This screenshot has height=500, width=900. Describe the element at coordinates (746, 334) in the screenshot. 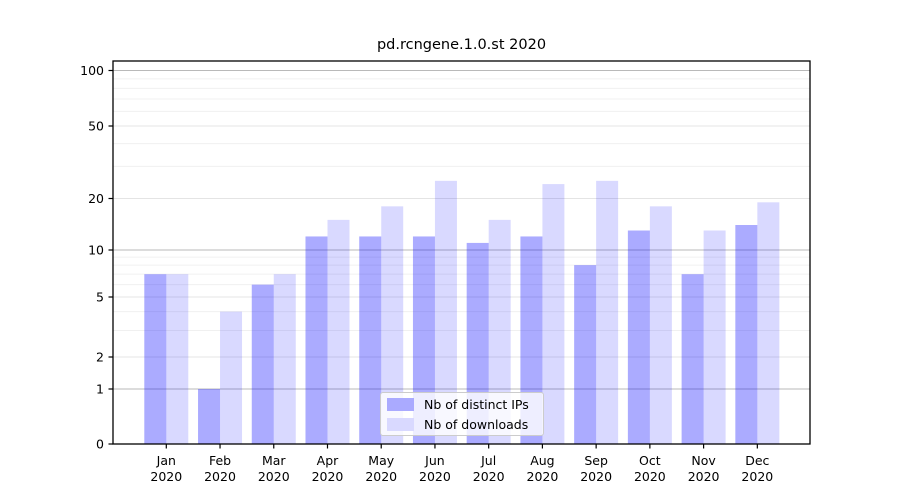

I see `bar-dec-distinct-ips` at that location.